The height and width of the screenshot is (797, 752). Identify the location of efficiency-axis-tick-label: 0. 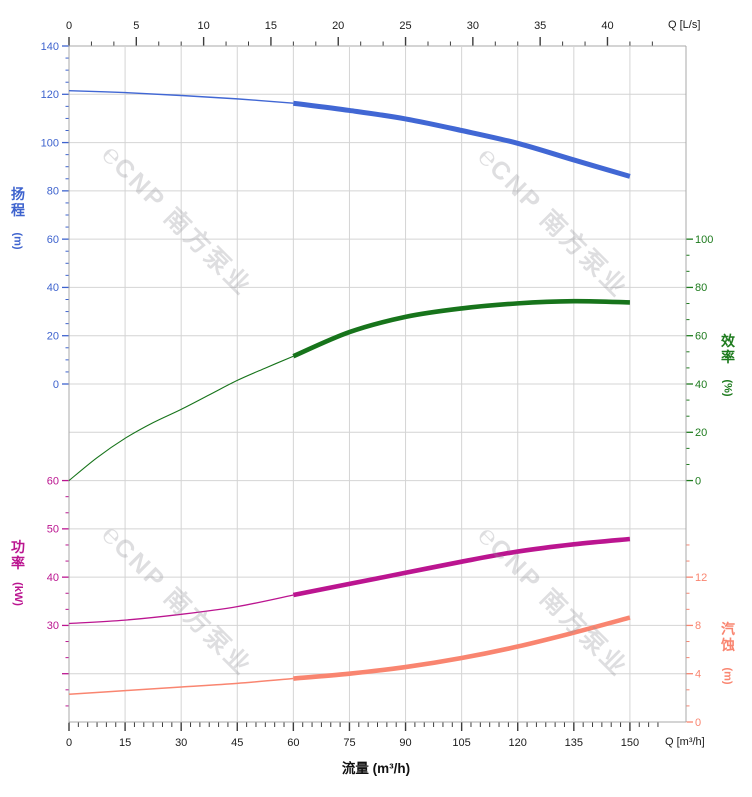
(698, 481).